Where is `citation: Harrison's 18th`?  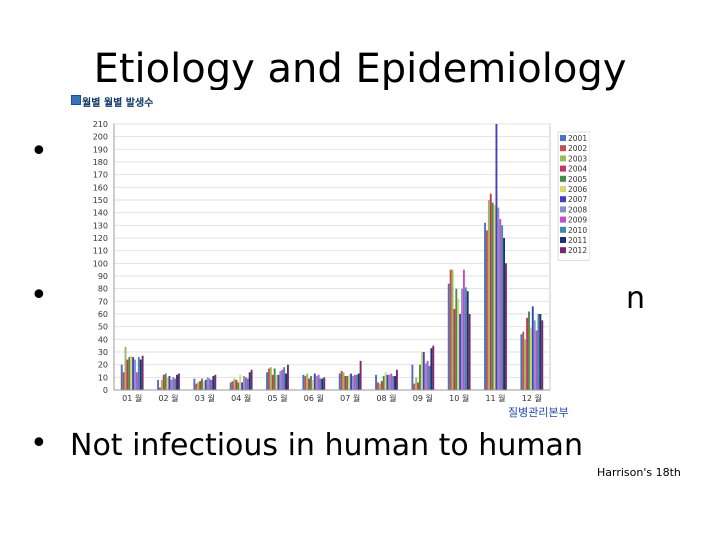 citation: Harrison's 18th is located at coordinates (639, 472).